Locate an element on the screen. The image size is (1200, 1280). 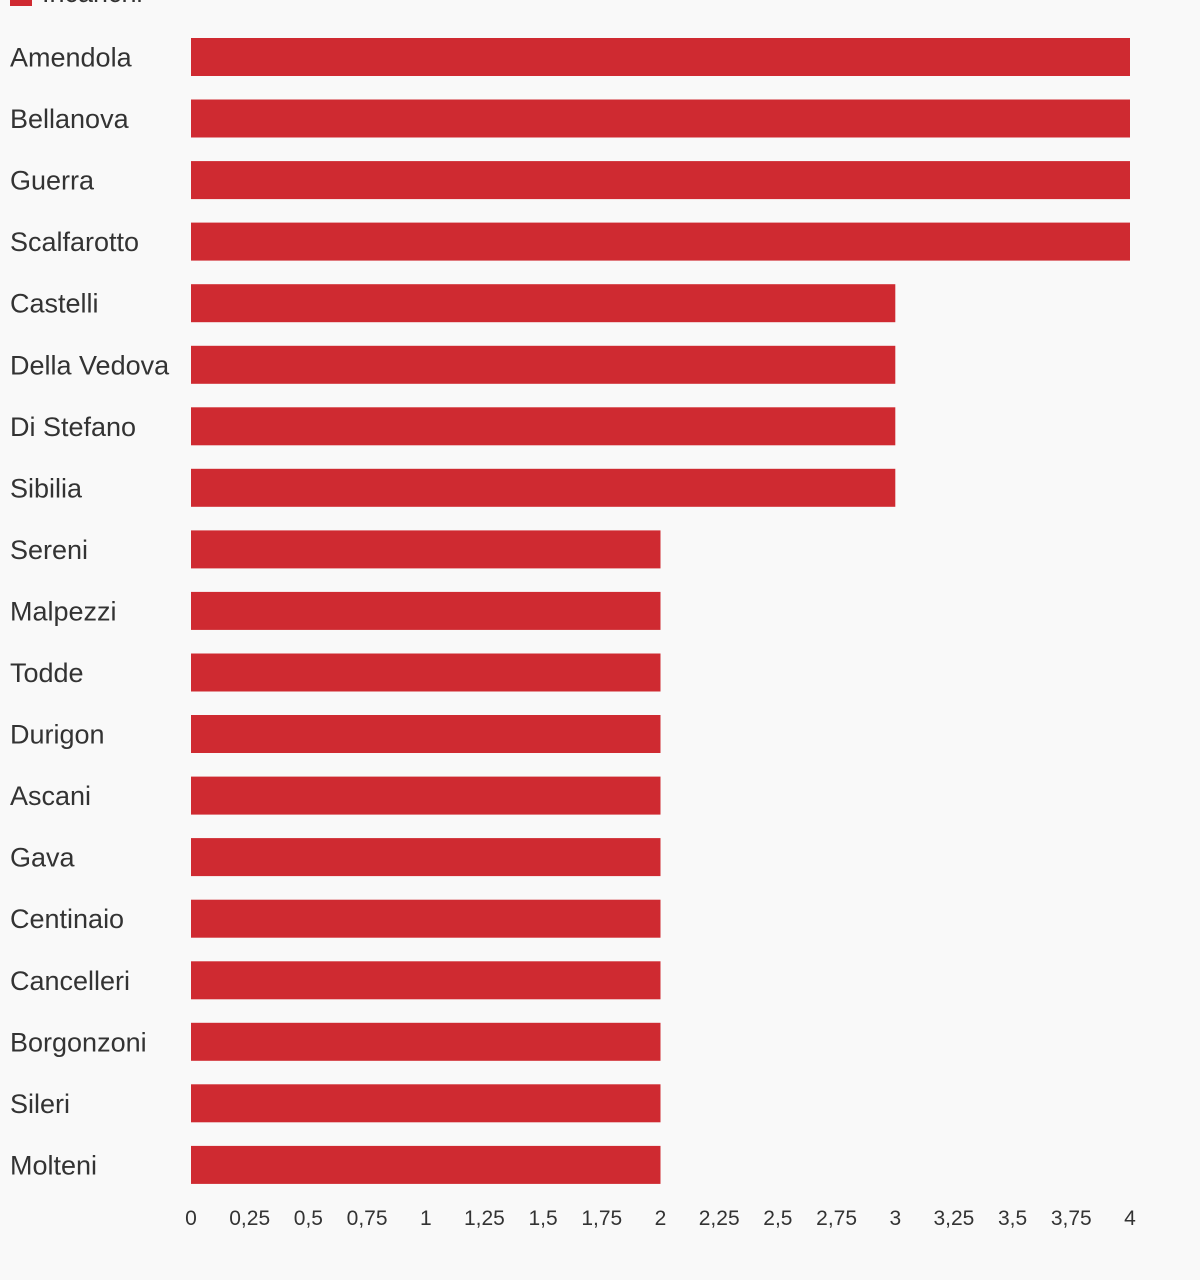
legend: Incarichi is located at coordinates (76, 4).